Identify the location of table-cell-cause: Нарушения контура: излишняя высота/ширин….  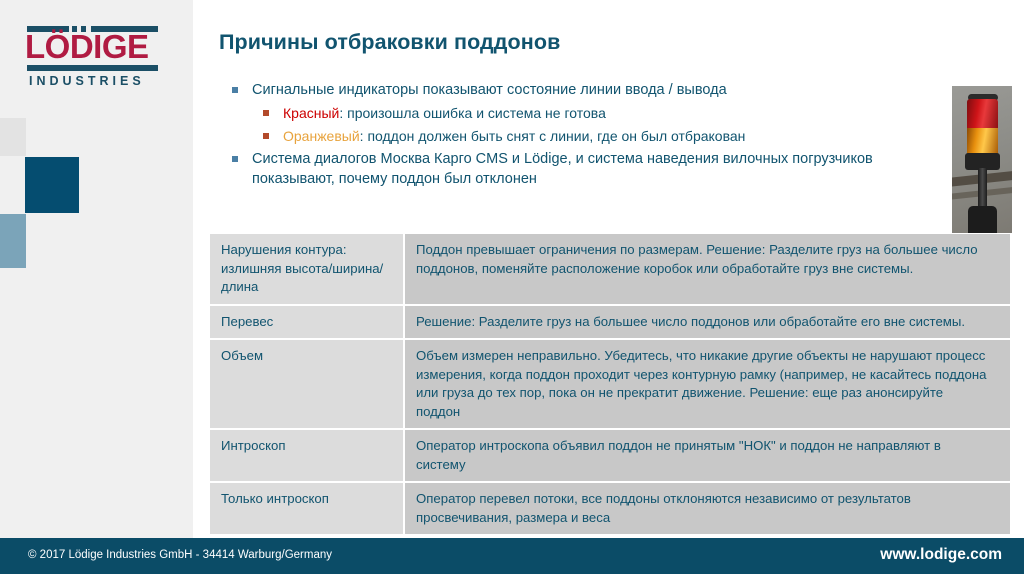
(307, 270).